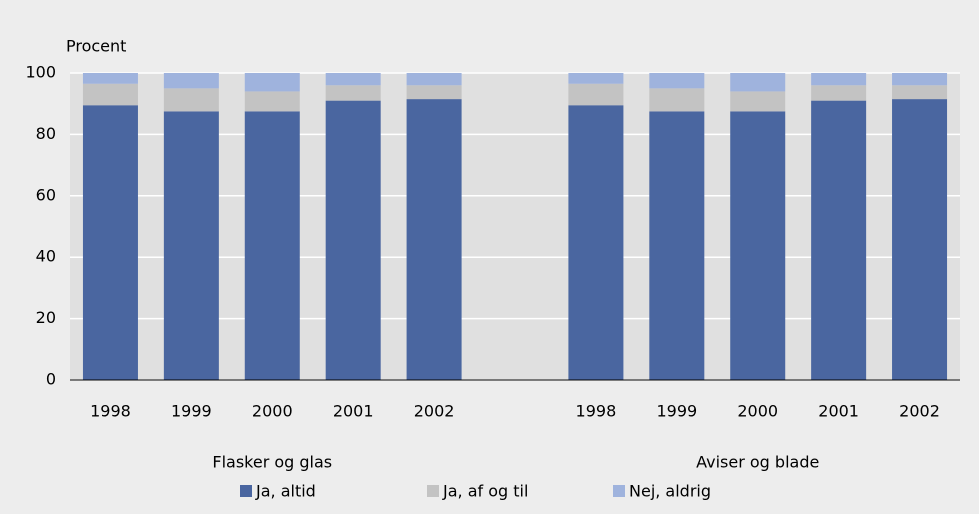  What do you see at coordinates (46, 317) in the screenshot?
I see `y-tick-label: 20` at bounding box center [46, 317].